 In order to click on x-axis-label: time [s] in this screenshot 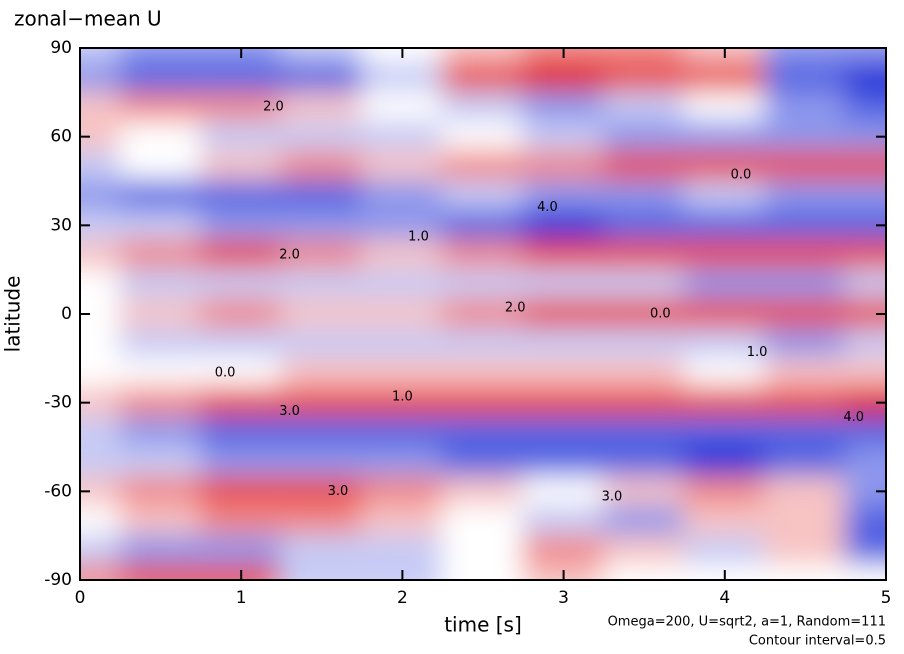, I will do `click(483, 625)`.